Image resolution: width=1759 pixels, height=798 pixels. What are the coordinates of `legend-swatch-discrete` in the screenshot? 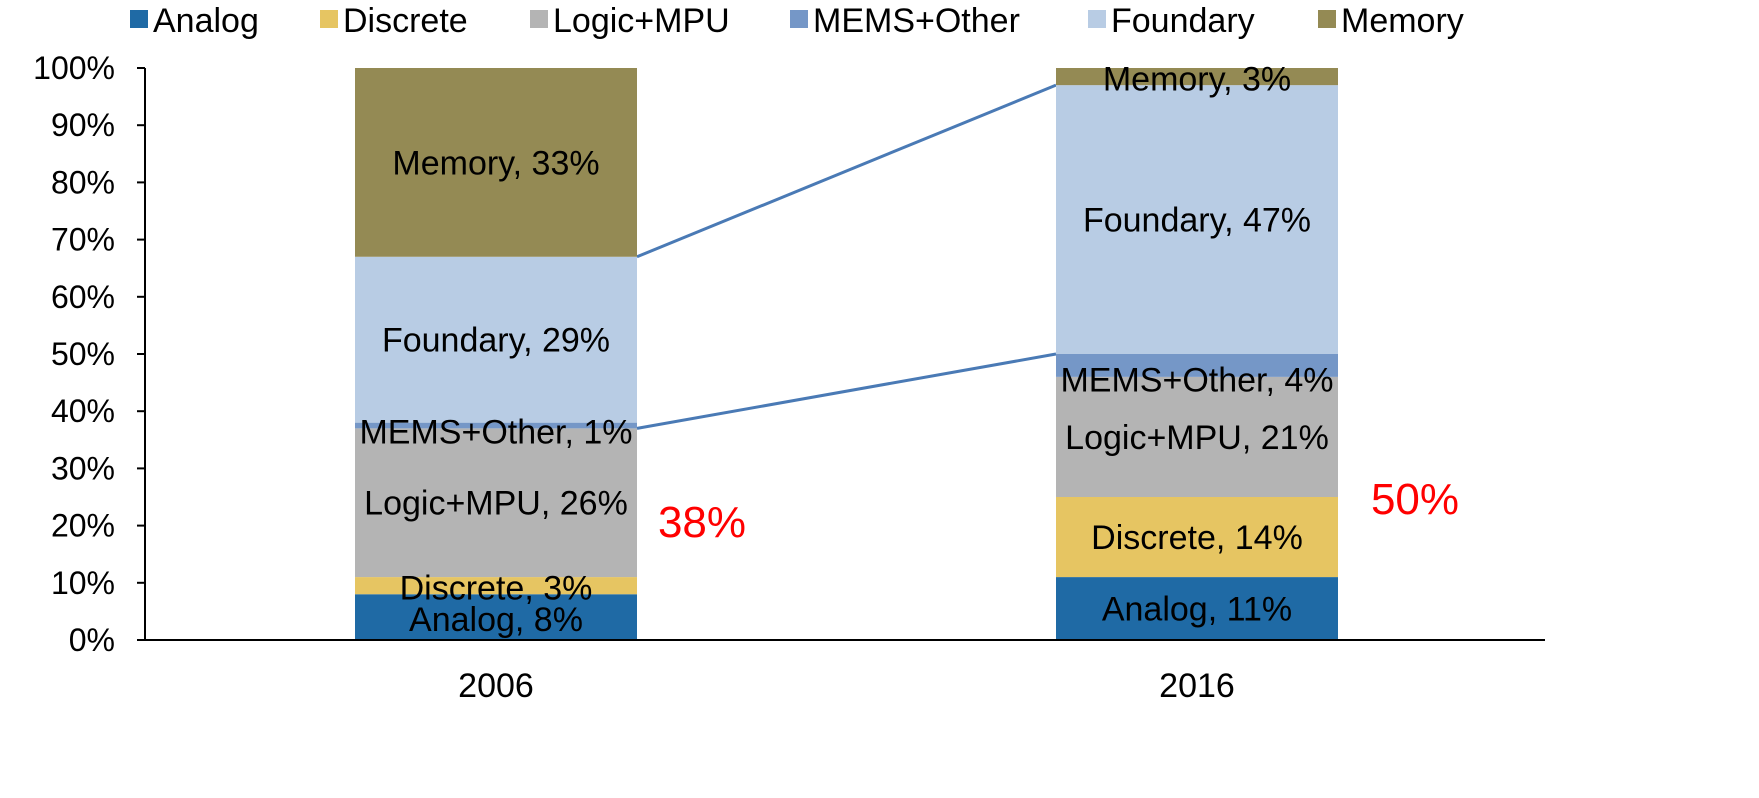 It's located at (329, 19).